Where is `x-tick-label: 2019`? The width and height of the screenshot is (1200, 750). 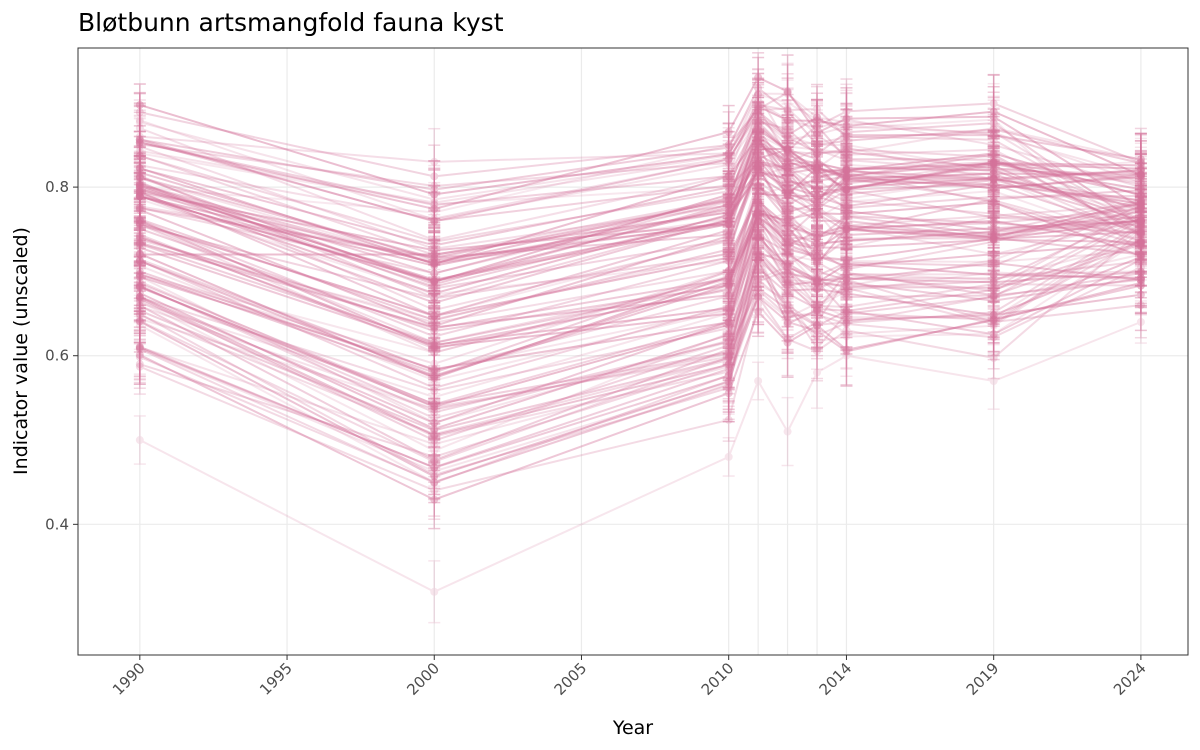 x-tick-label: 2019 is located at coordinates (983, 679).